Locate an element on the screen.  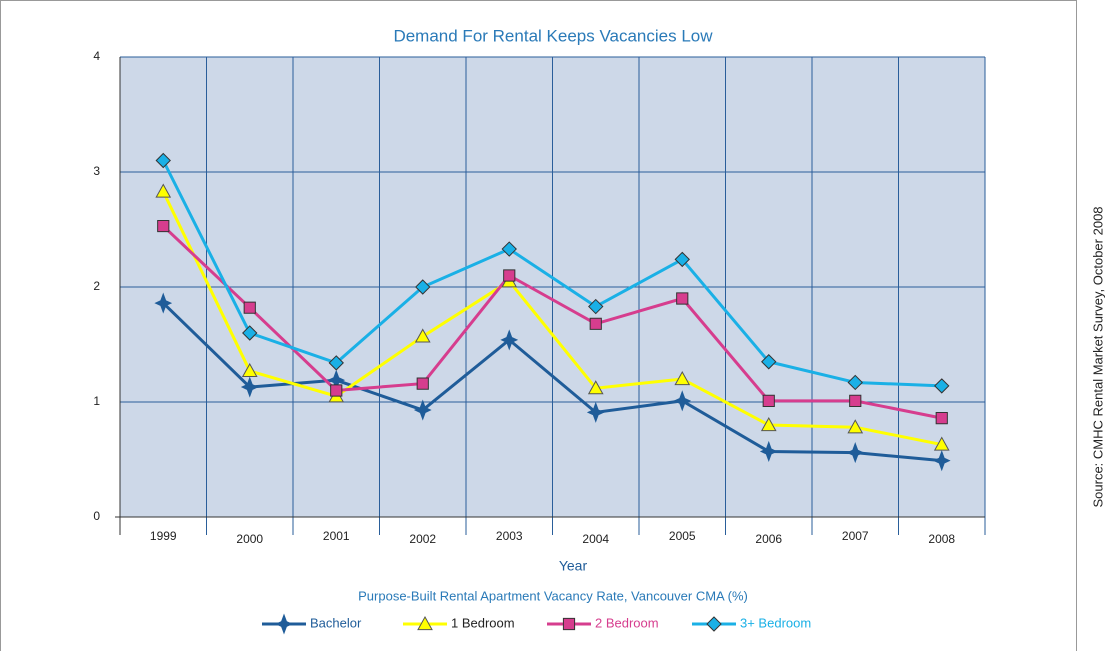
legend-label: Bachelor is located at coordinates (336, 622).